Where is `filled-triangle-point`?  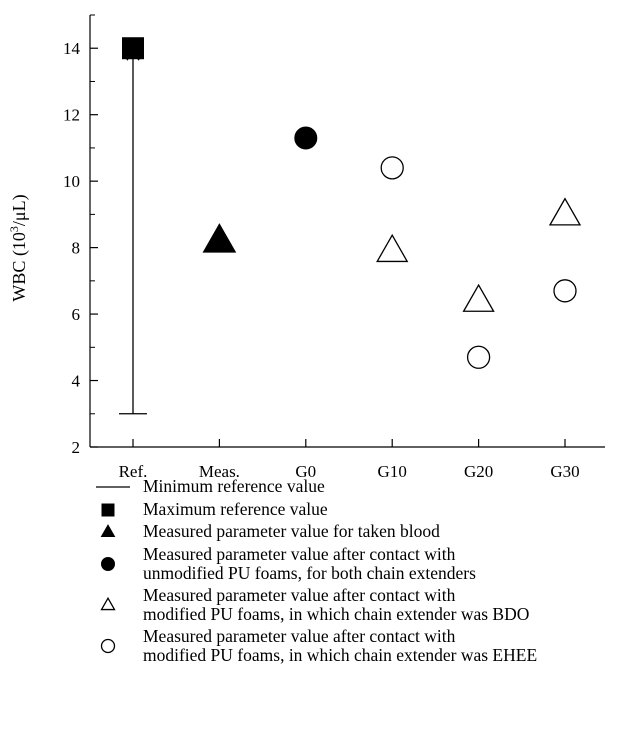 filled-triangle-point is located at coordinates (219, 238).